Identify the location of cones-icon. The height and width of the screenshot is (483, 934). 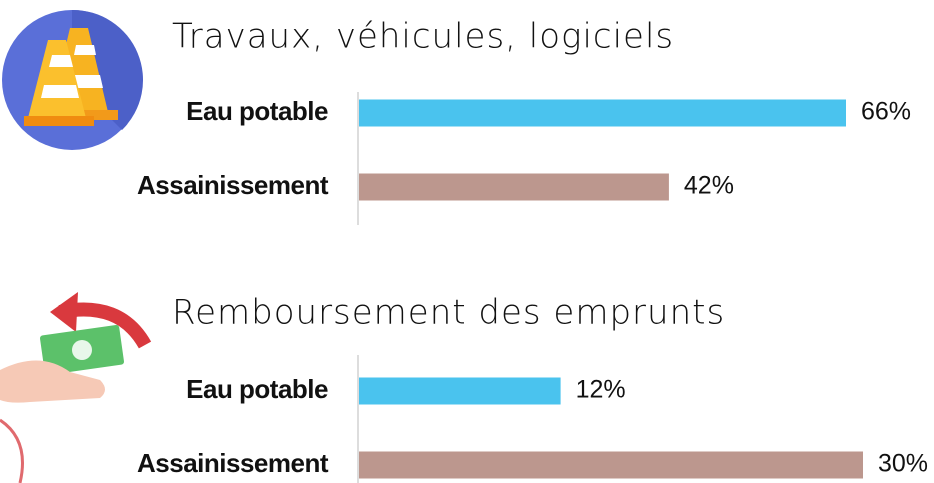
(73, 79).